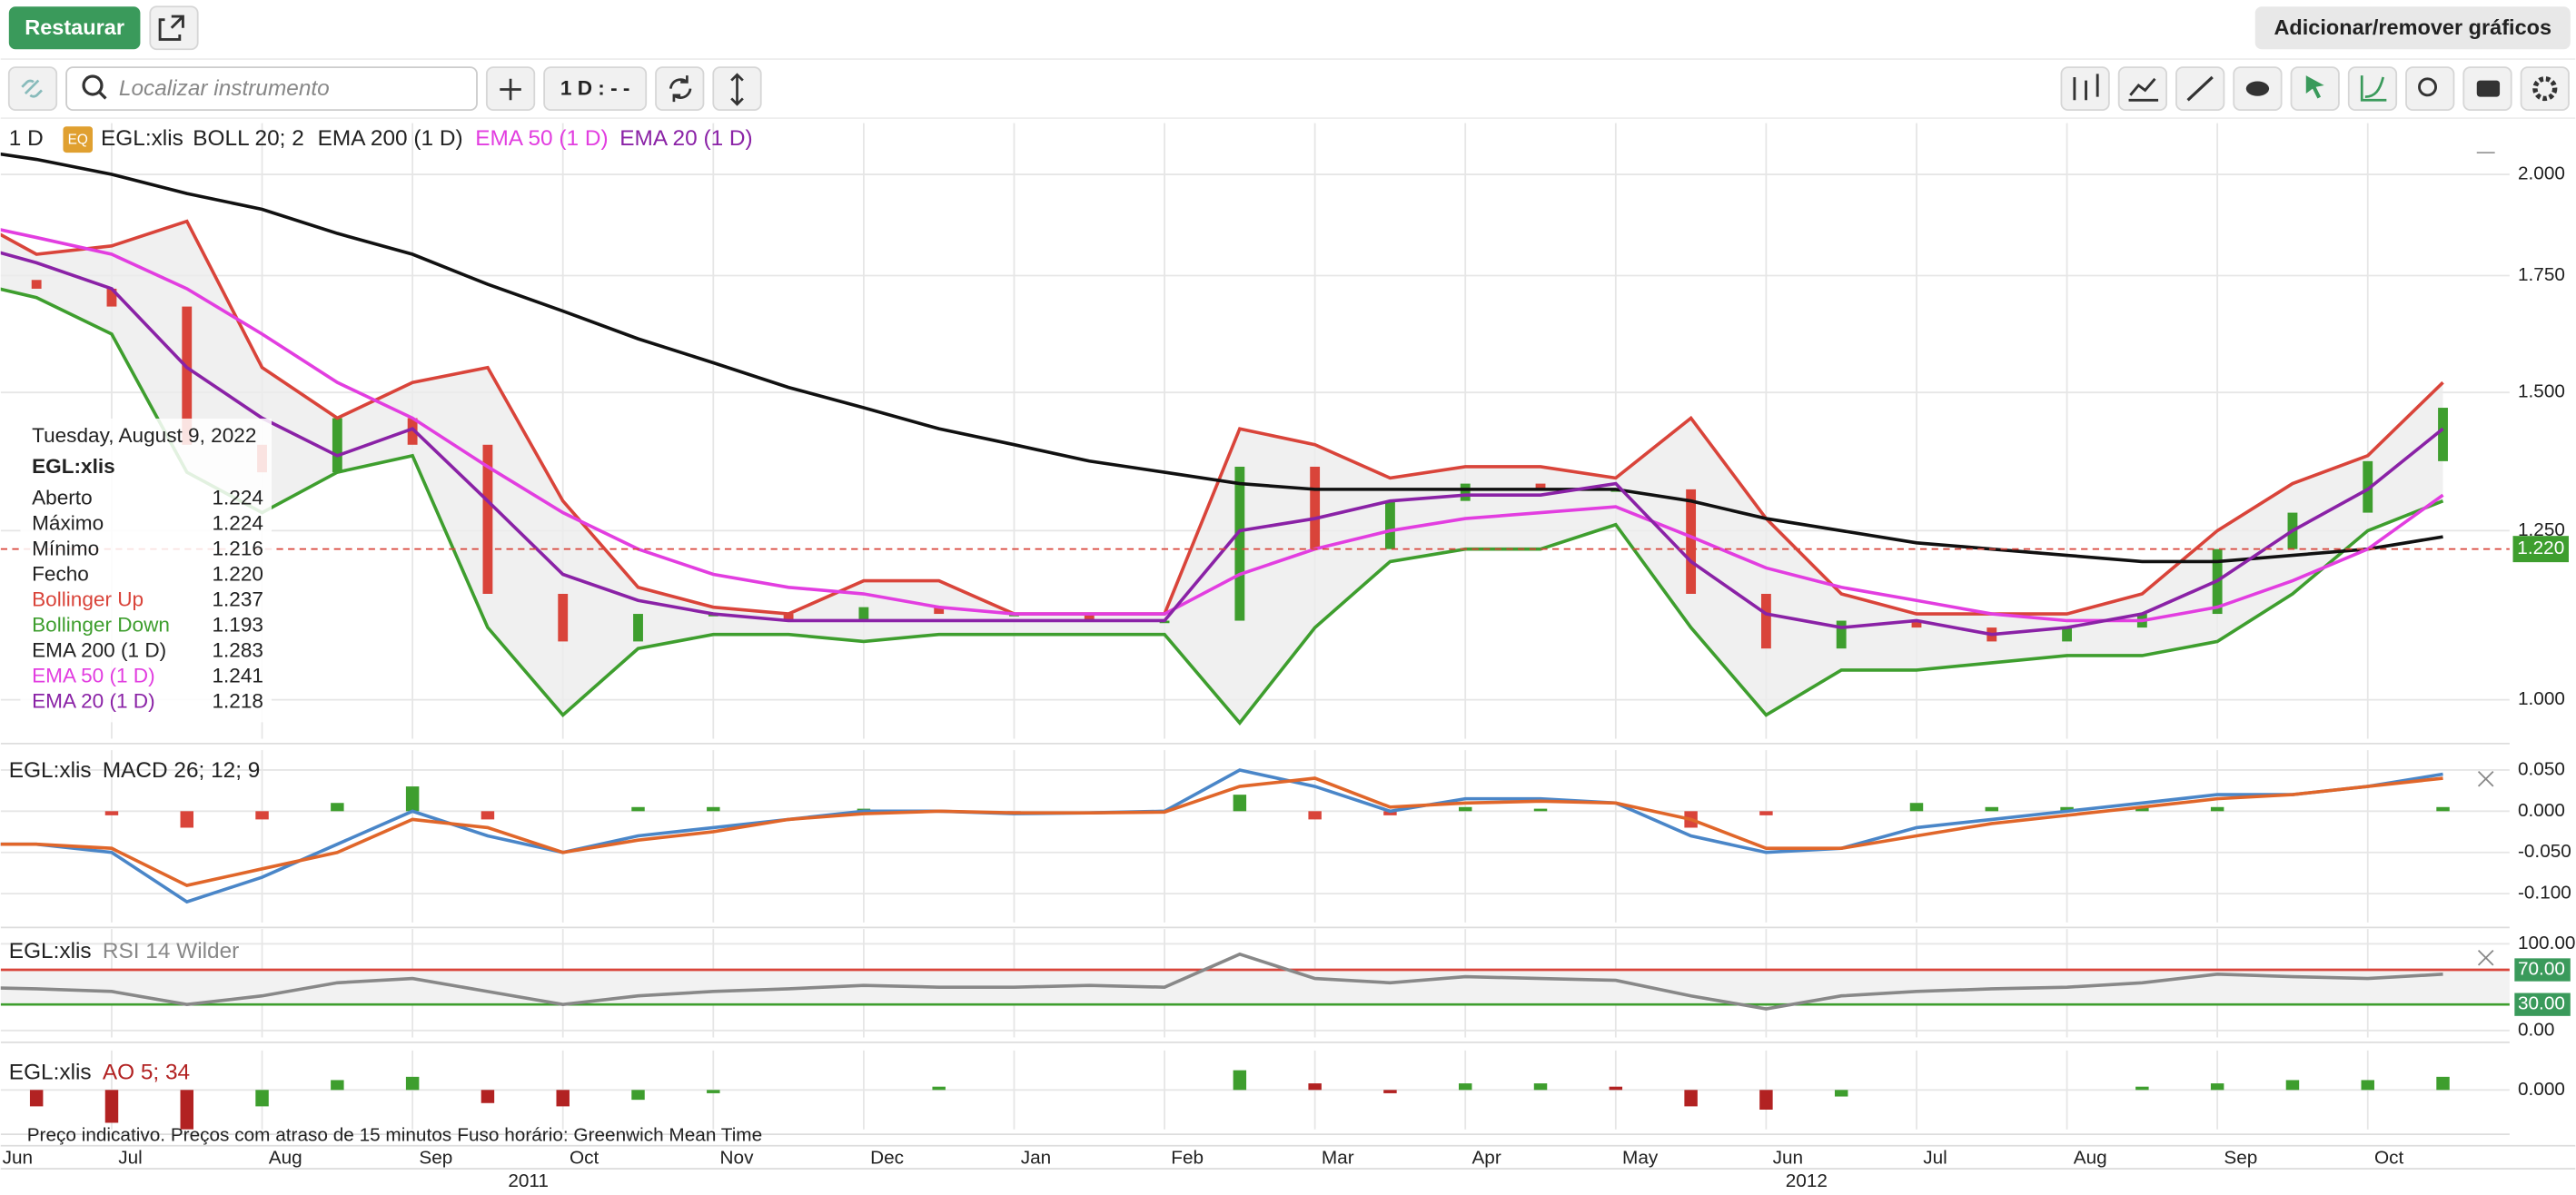  What do you see at coordinates (248, 138) in the screenshot?
I see `legend-item: BOLL 20; 2` at bounding box center [248, 138].